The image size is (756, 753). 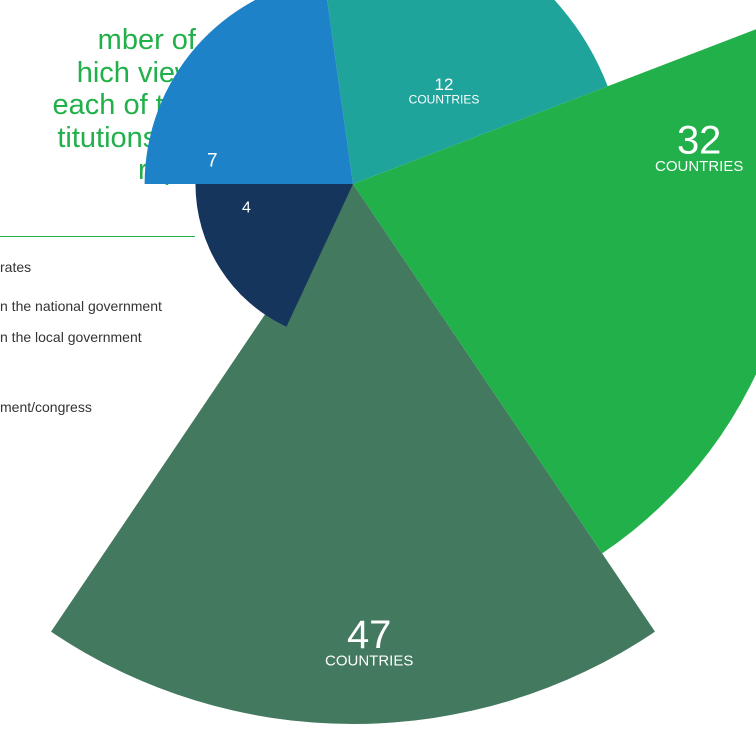 What do you see at coordinates (444, 84) in the screenshot?
I see `slice-value-label: 12` at bounding box center [444, 84].